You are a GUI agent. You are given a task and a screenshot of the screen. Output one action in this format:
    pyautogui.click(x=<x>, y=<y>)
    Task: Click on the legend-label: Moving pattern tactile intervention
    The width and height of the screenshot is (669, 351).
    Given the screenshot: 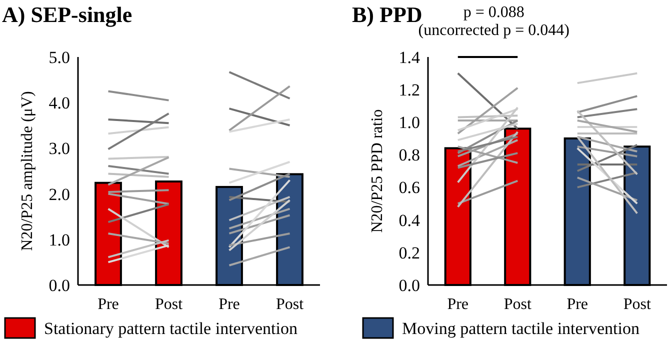 What is the action you would take?
    pyautogui.click(x=521, y=328)
    